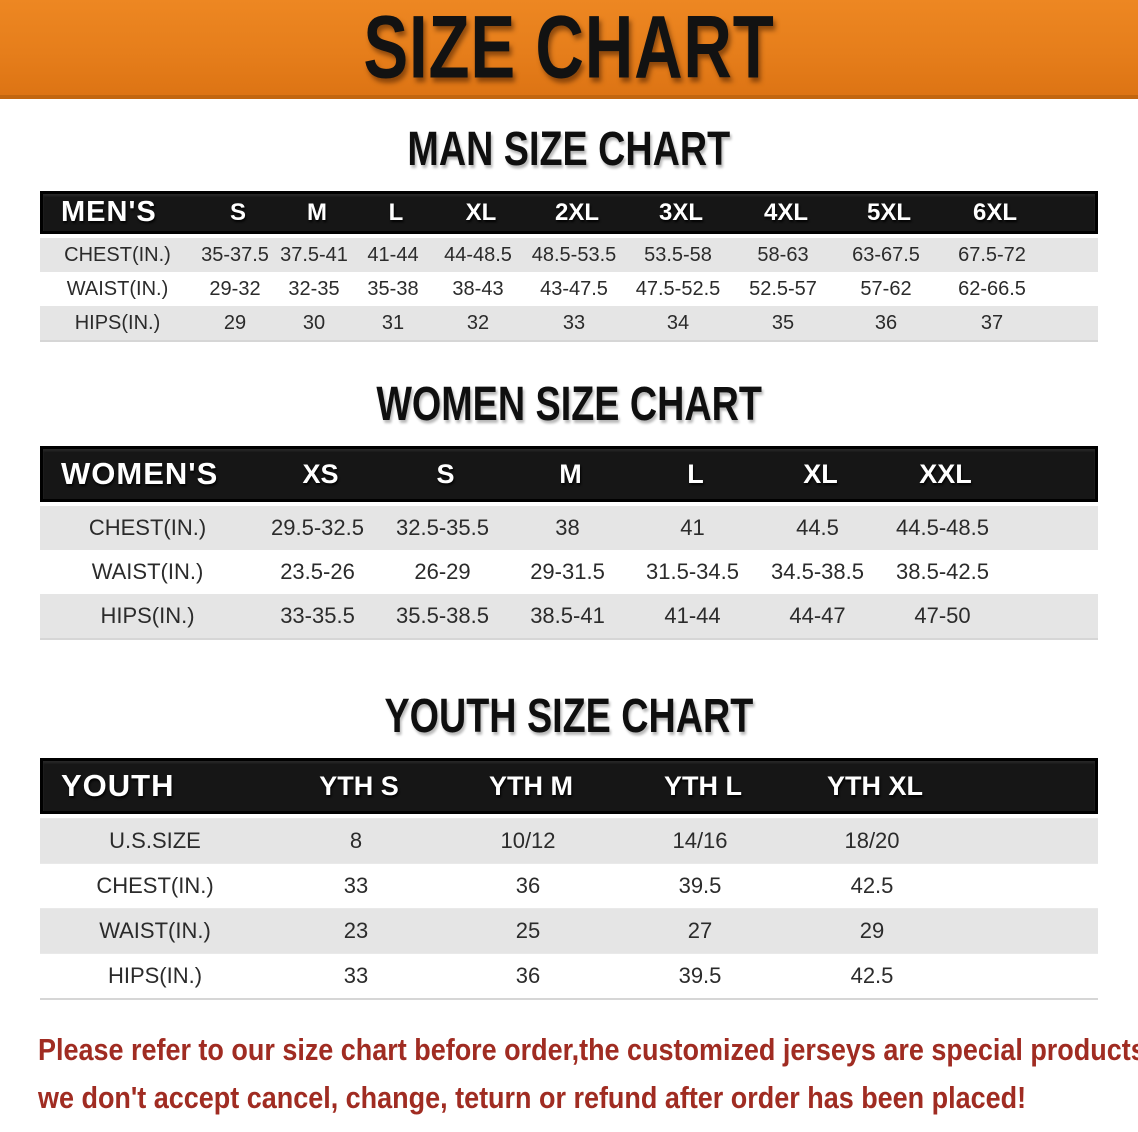  What do you see at coordinates (528, 930) in the screenshot?
I see `table-cell: 25` at bounding box center [528, 930].